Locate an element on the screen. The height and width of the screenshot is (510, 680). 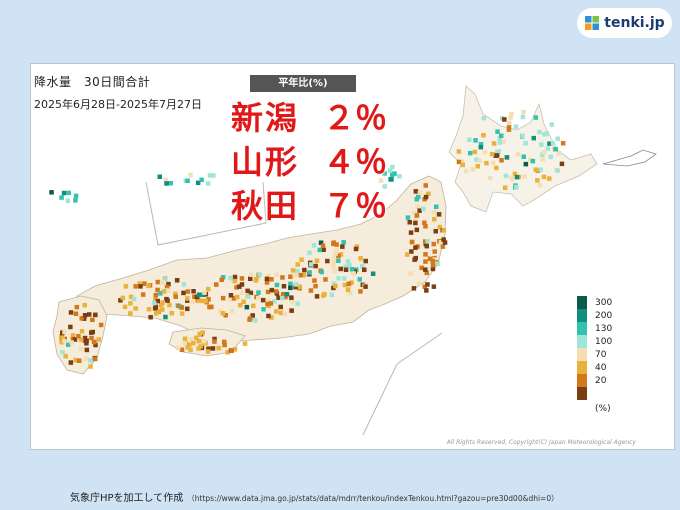
legend-label: 200 is located at coordinates (604, 315).